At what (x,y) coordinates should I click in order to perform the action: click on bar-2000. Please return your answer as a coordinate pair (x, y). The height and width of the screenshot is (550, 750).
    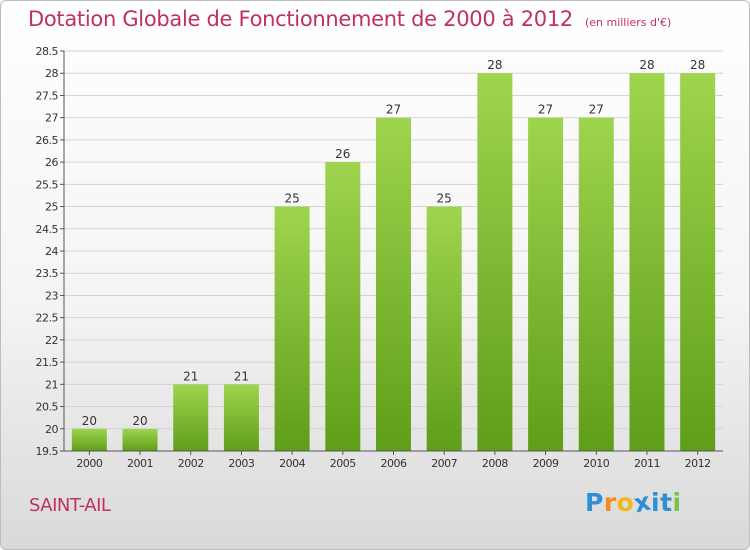
    Looking at the image, I should click on (89, 439).